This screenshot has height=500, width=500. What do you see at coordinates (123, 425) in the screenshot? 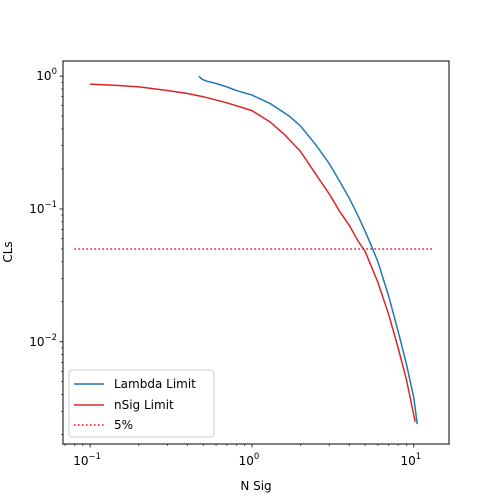
I see `legend-label-5pct: 5%` at bounding box center [123, 425].